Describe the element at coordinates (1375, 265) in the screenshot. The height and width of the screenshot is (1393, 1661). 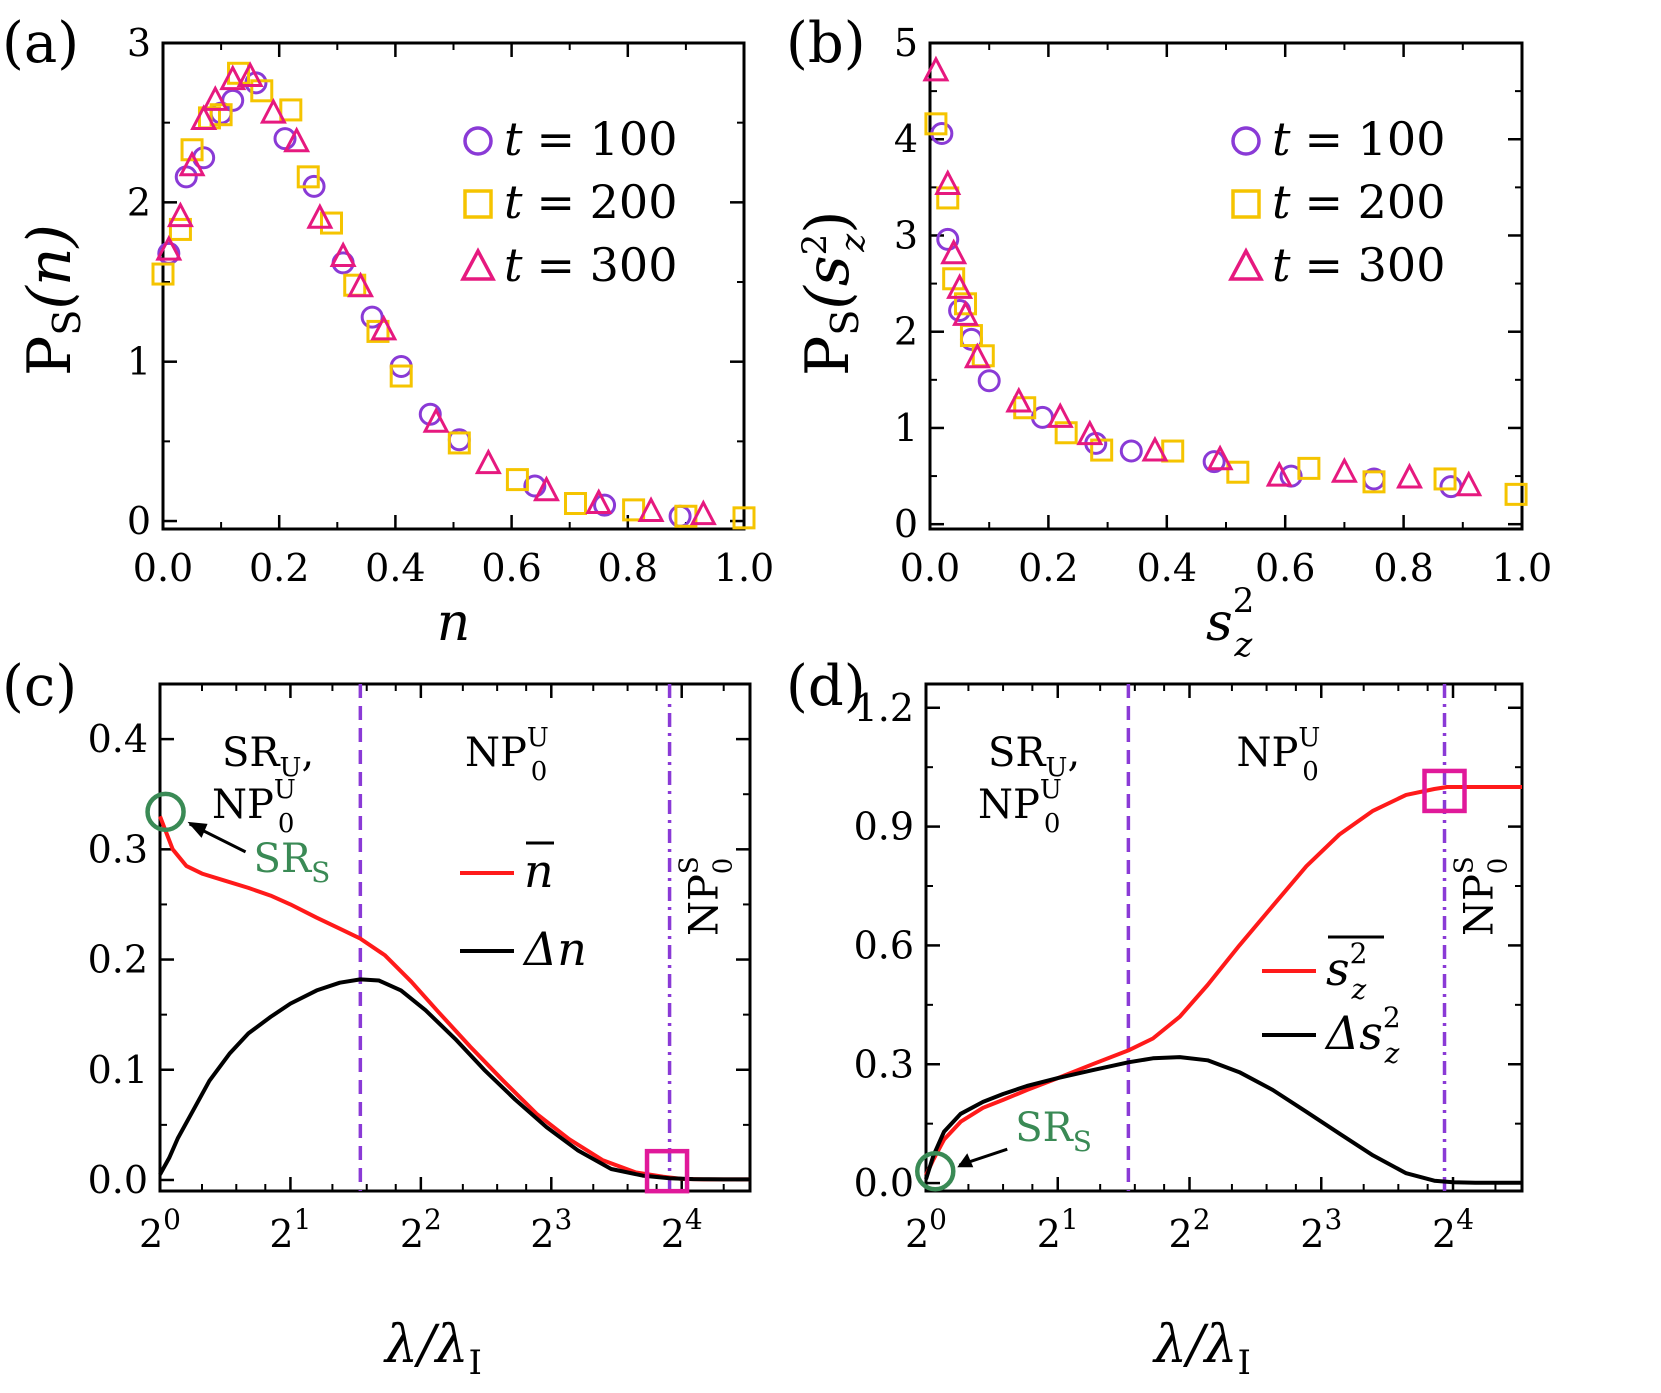
I see `legend-value: = 300` at that location.